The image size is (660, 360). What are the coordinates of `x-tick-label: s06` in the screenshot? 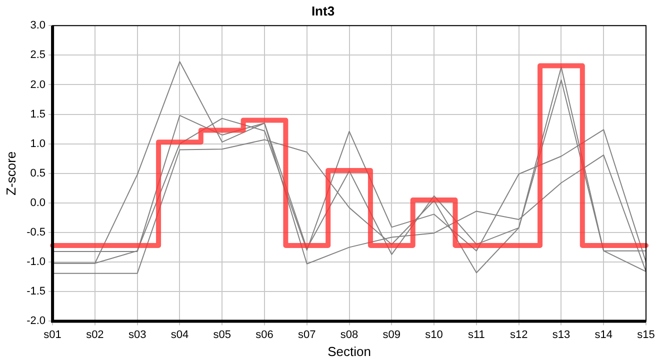 It's located at (265, 334).